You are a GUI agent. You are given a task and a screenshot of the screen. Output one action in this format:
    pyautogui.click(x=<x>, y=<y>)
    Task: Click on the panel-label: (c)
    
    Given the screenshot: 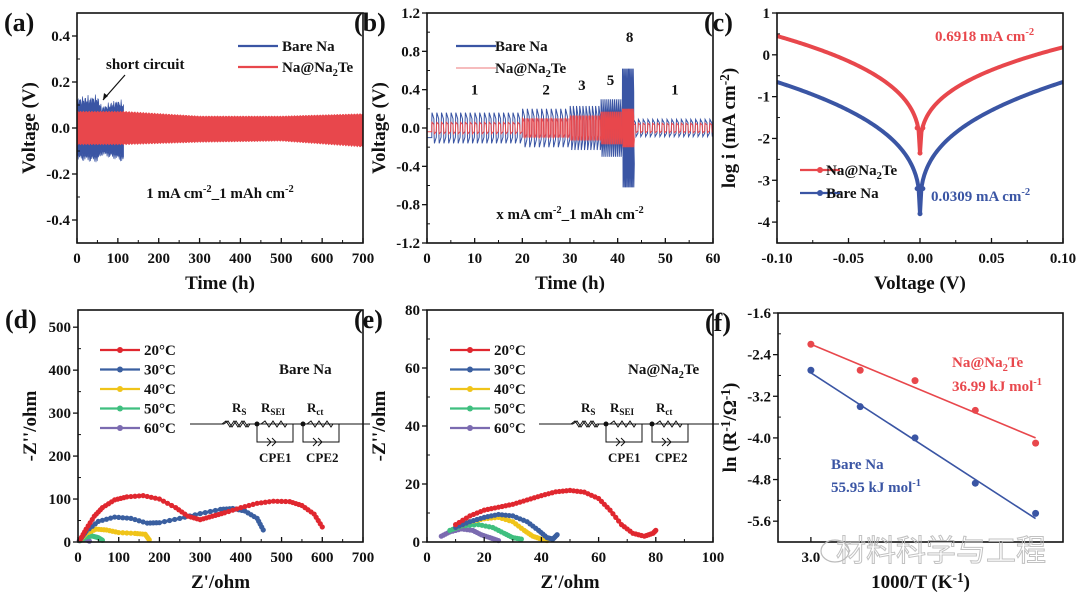 What is the action you would take?
    pyautogui.click(x=718, y=22)
    